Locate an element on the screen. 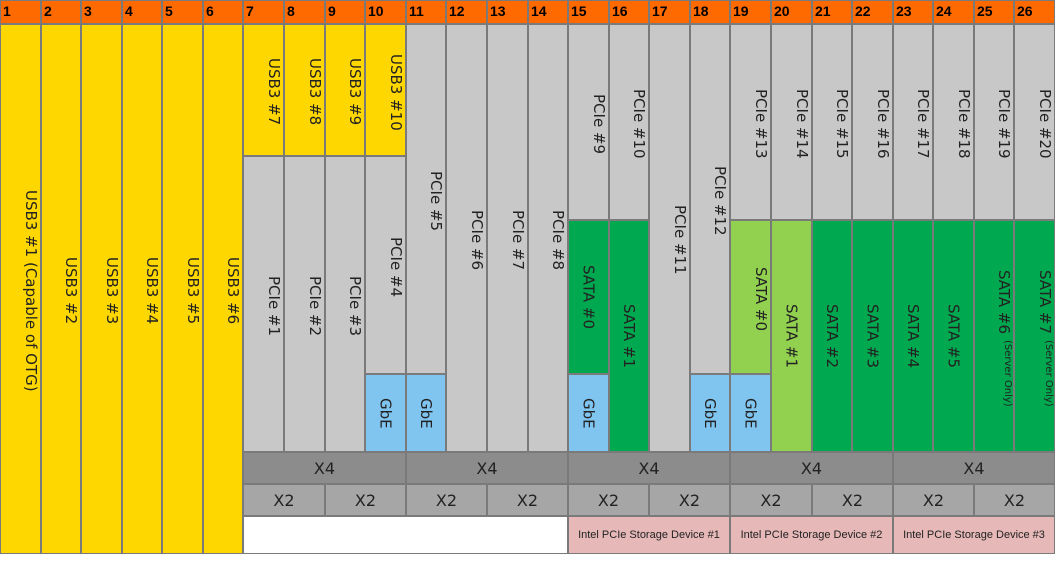  storage-device-cell-label: Intel PCIe Storage Device #1 is located at coordinates (649, 534).